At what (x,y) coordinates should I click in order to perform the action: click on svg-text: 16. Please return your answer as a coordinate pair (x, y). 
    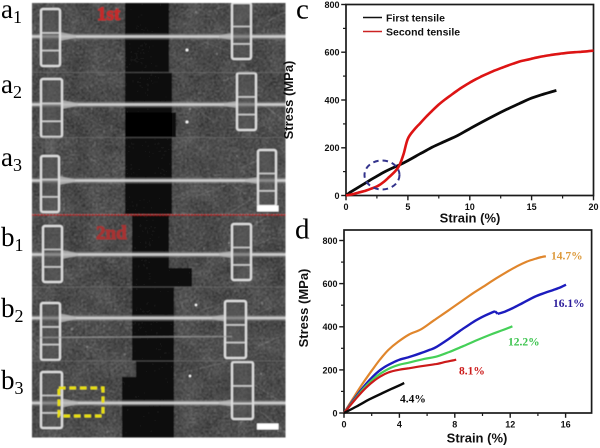
    Looking at the image, I should click on (566, 425).